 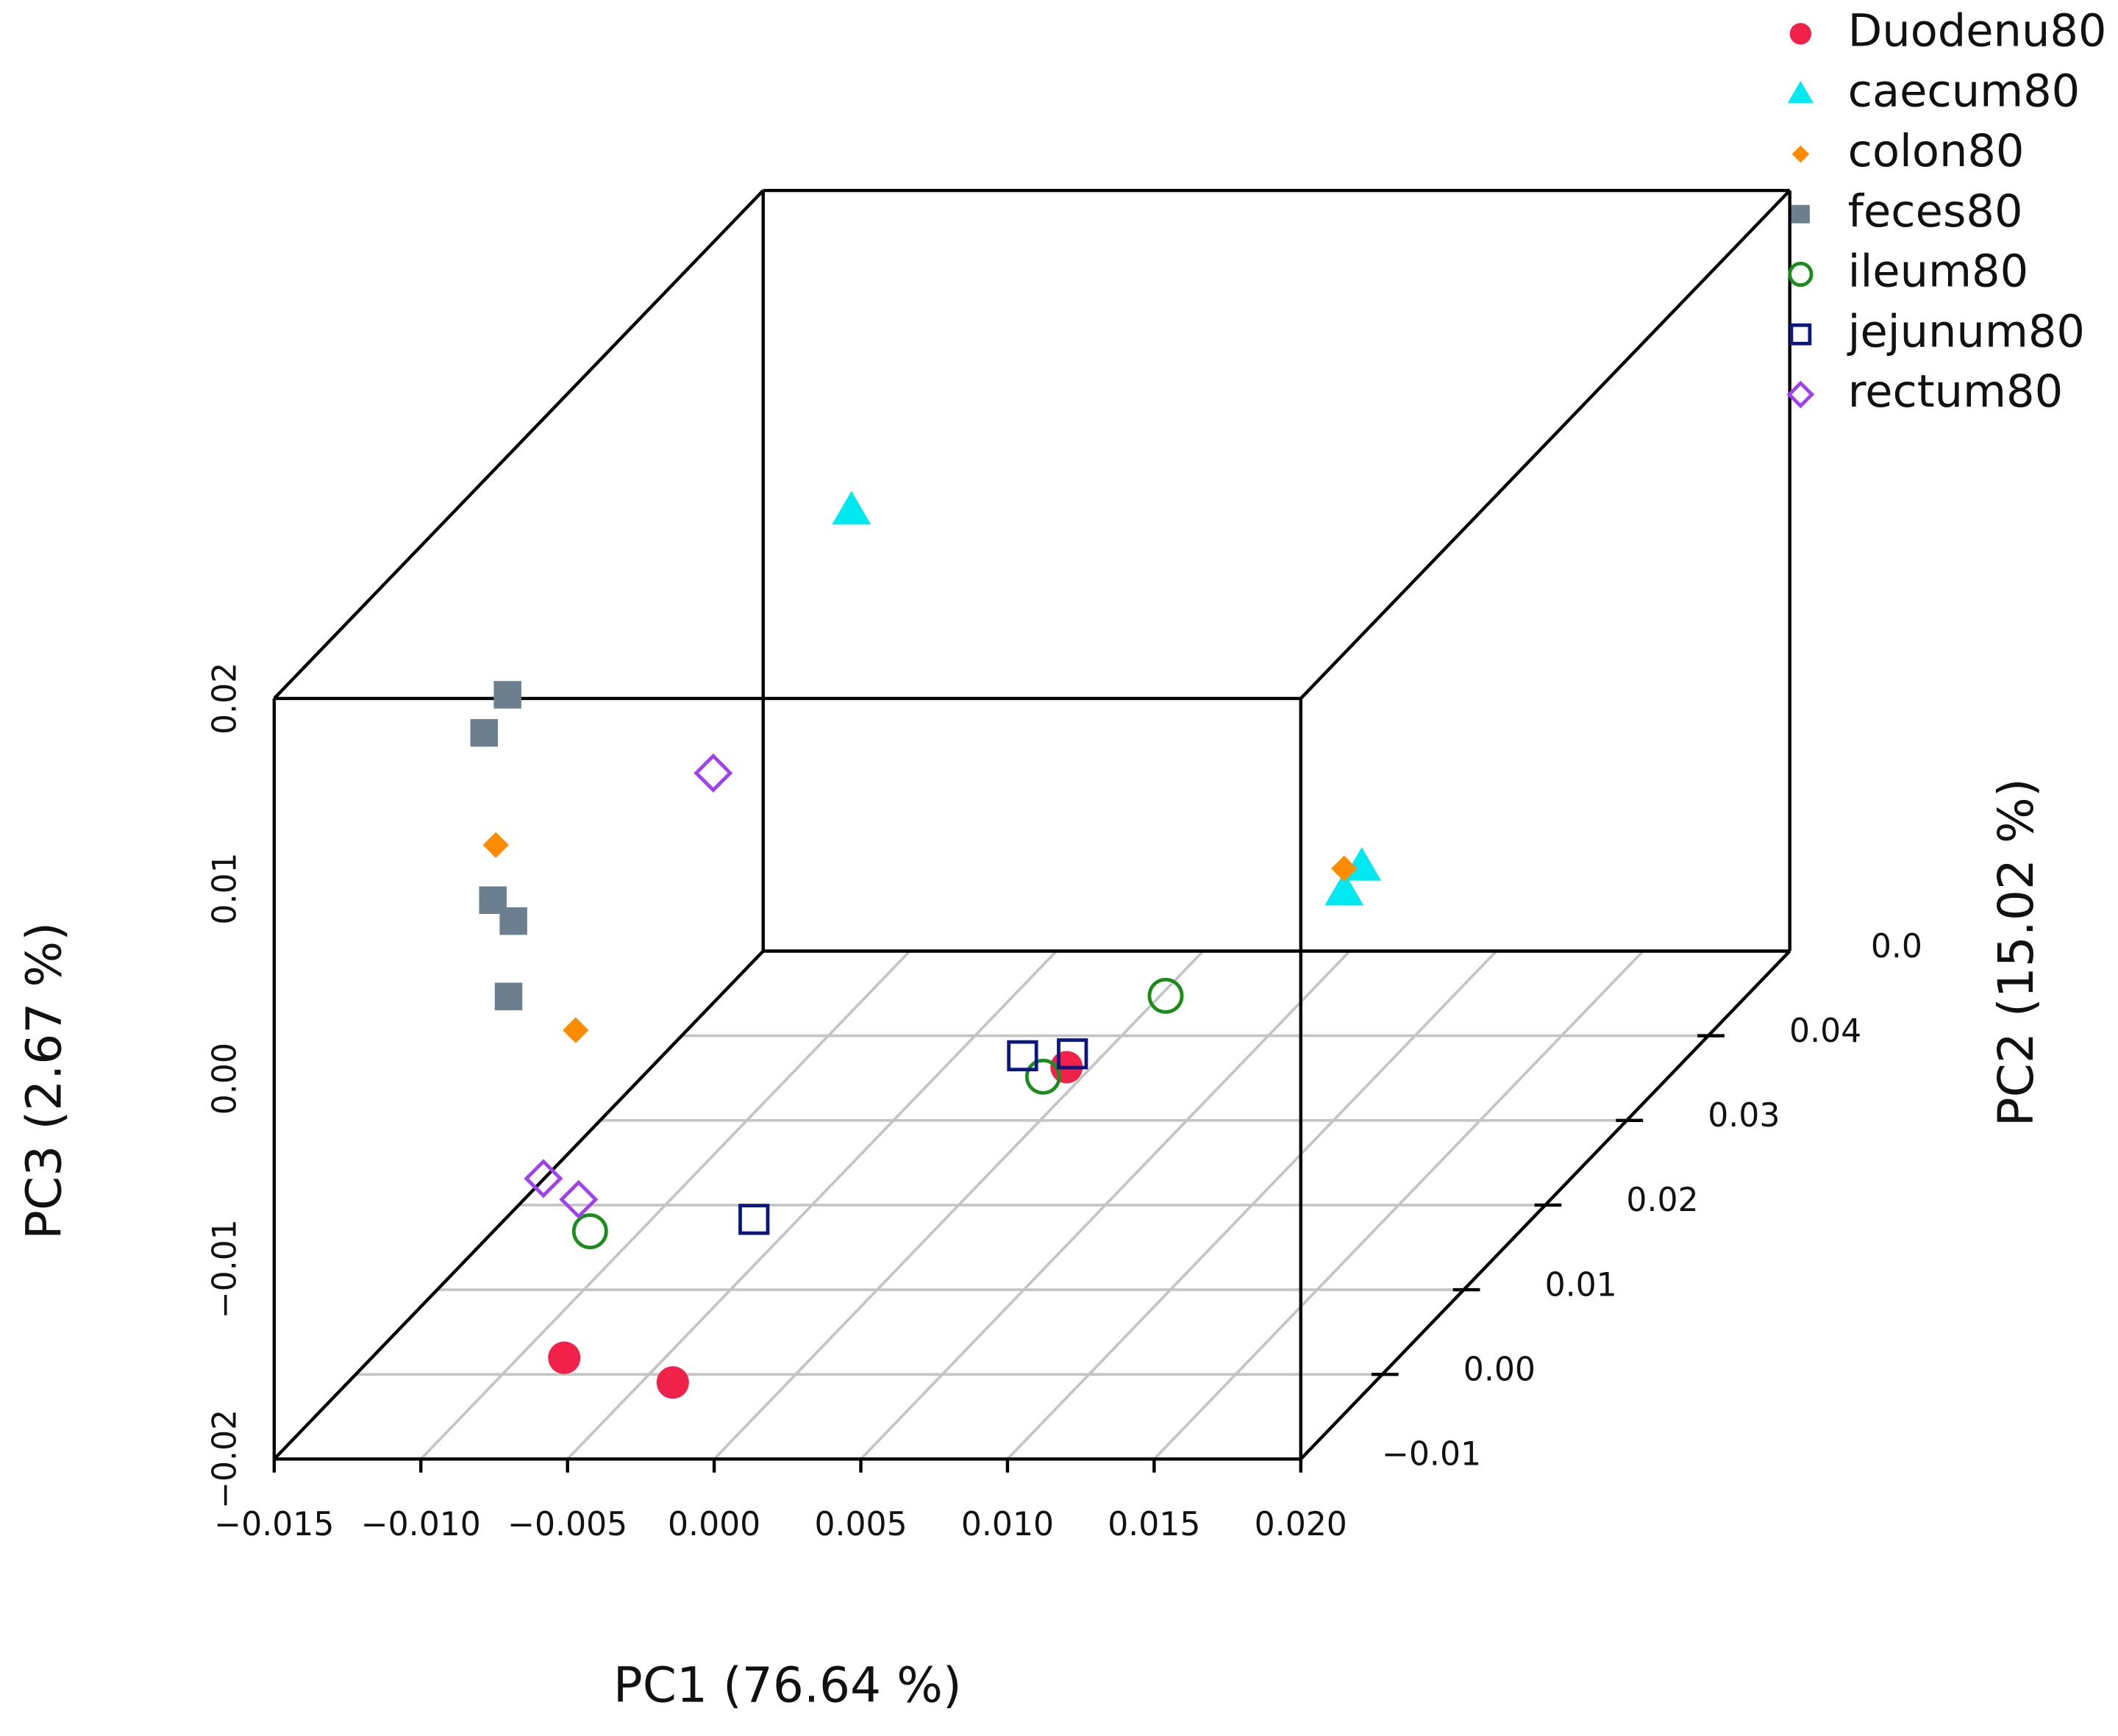 What do you see at coordinates (1956, 392) in the screenshot?
I see `legend-label: rectum80` at bounding box center [1956, 392].